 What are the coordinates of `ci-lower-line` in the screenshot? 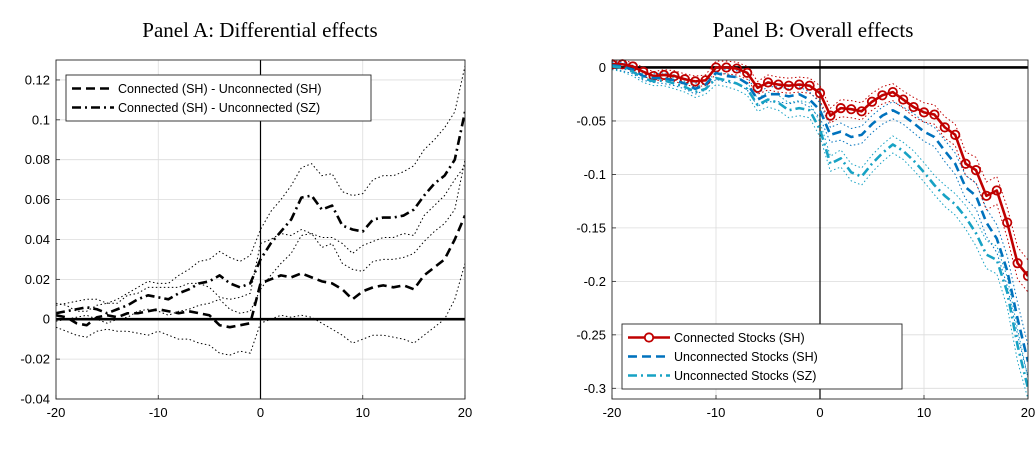 It's located at (260, 309).